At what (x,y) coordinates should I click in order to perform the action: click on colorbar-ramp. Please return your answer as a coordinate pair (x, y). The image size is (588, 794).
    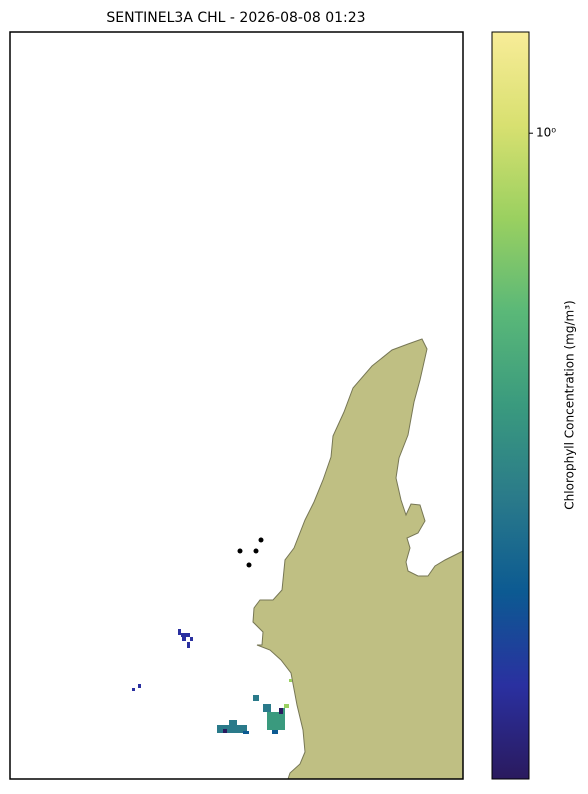
    Looking at the image, I should click on (510, 405).